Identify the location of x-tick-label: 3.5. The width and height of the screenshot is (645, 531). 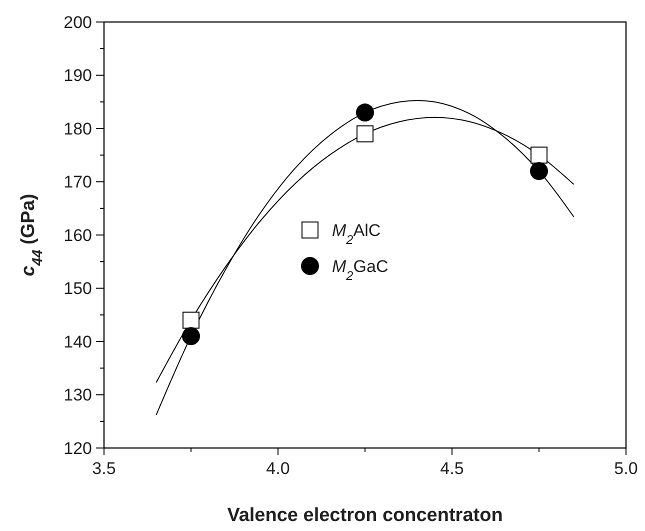
(104, 468).